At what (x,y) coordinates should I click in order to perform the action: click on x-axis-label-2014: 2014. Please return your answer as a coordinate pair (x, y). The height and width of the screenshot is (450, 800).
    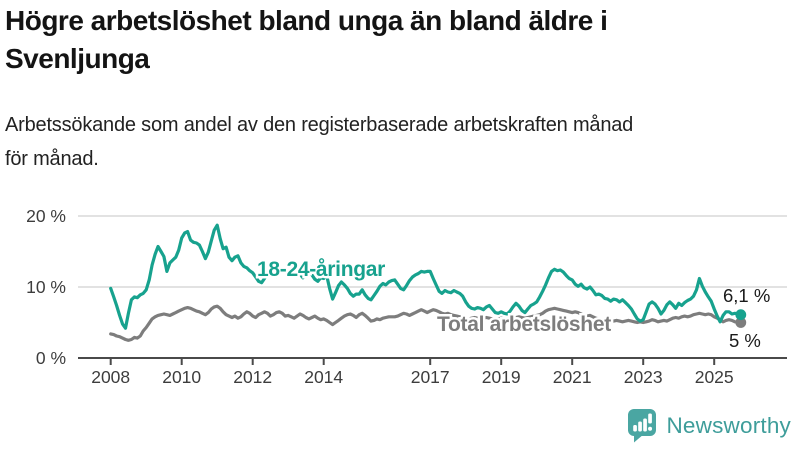
    Looking at the image, I should click on (323, 377).